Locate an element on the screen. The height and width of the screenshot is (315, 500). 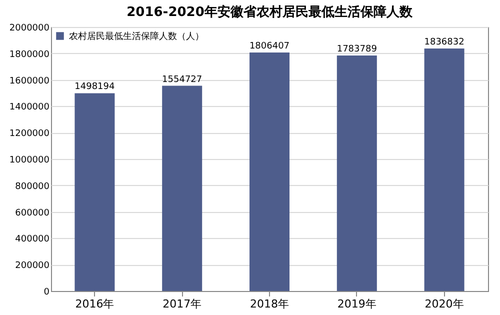
x-tick-label: 2018年 is located at coordinates (269, 304).